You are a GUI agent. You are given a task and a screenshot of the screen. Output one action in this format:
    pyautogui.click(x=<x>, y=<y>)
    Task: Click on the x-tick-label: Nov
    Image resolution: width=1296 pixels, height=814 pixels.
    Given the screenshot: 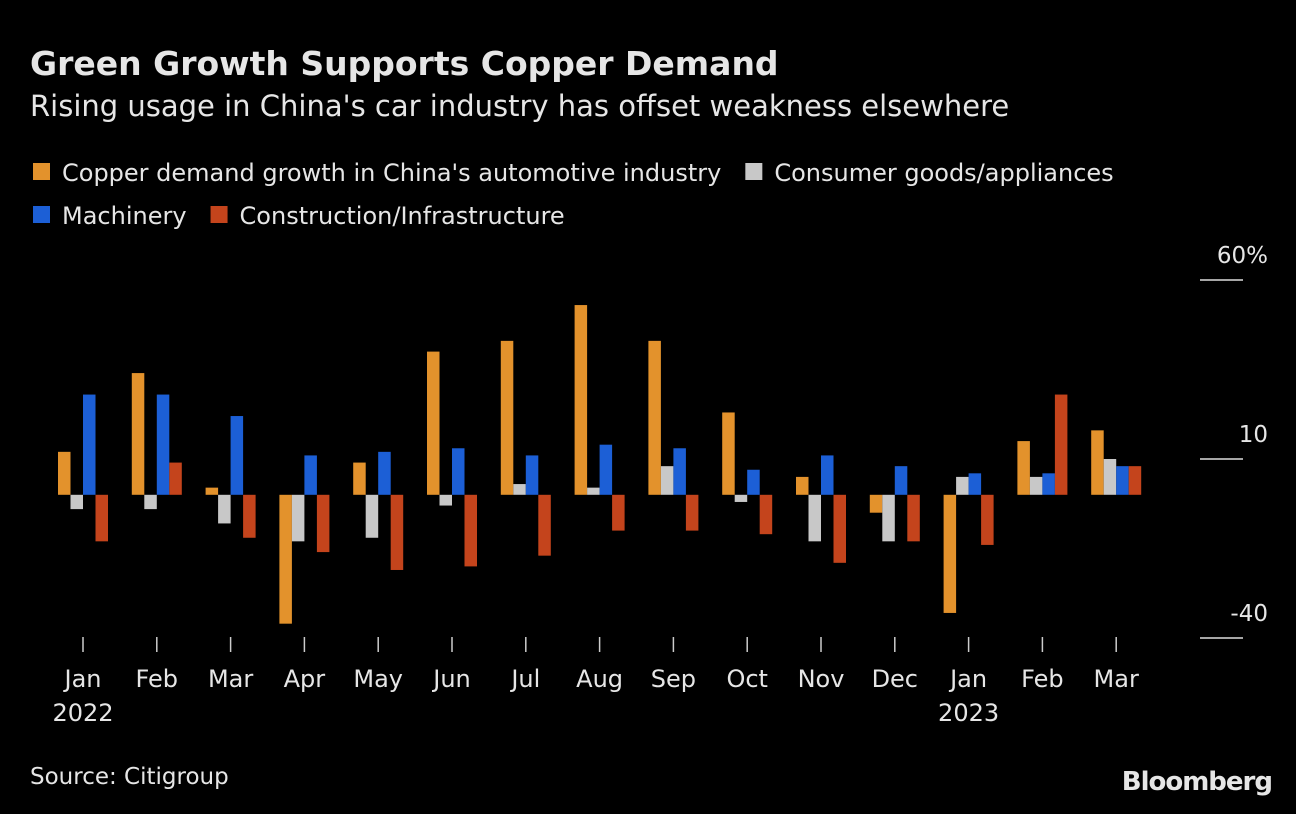 What is the action you would take?
    pyautogui.click(x=821, y=679)
    